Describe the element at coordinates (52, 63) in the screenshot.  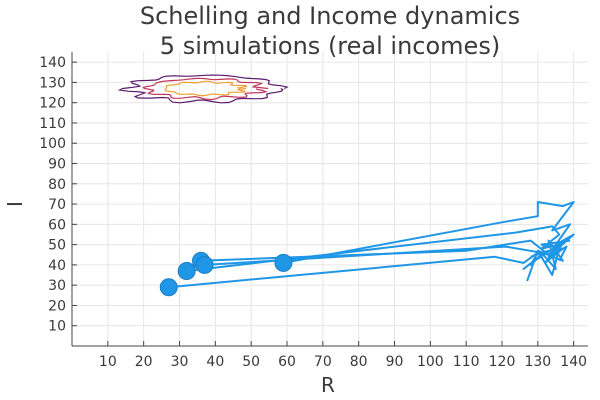
I see `y-tick-label: 140` at that location.